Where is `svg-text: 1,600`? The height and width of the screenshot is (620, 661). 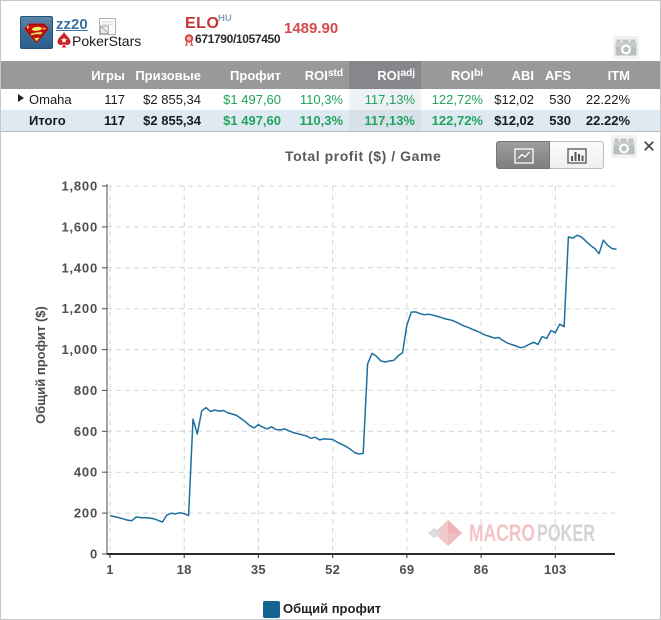
svg-text: 1,600 is located at coordinates (79, 226).